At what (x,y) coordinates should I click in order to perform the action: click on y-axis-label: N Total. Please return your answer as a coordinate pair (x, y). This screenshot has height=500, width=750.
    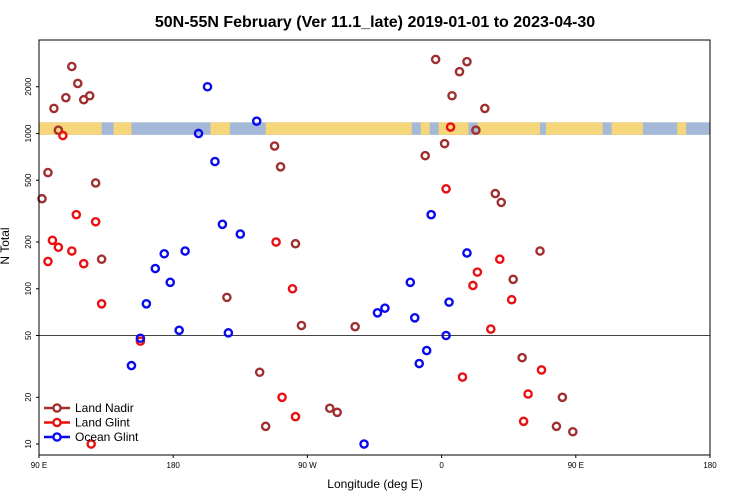
    Looking at the image, I should click on (6, 245).